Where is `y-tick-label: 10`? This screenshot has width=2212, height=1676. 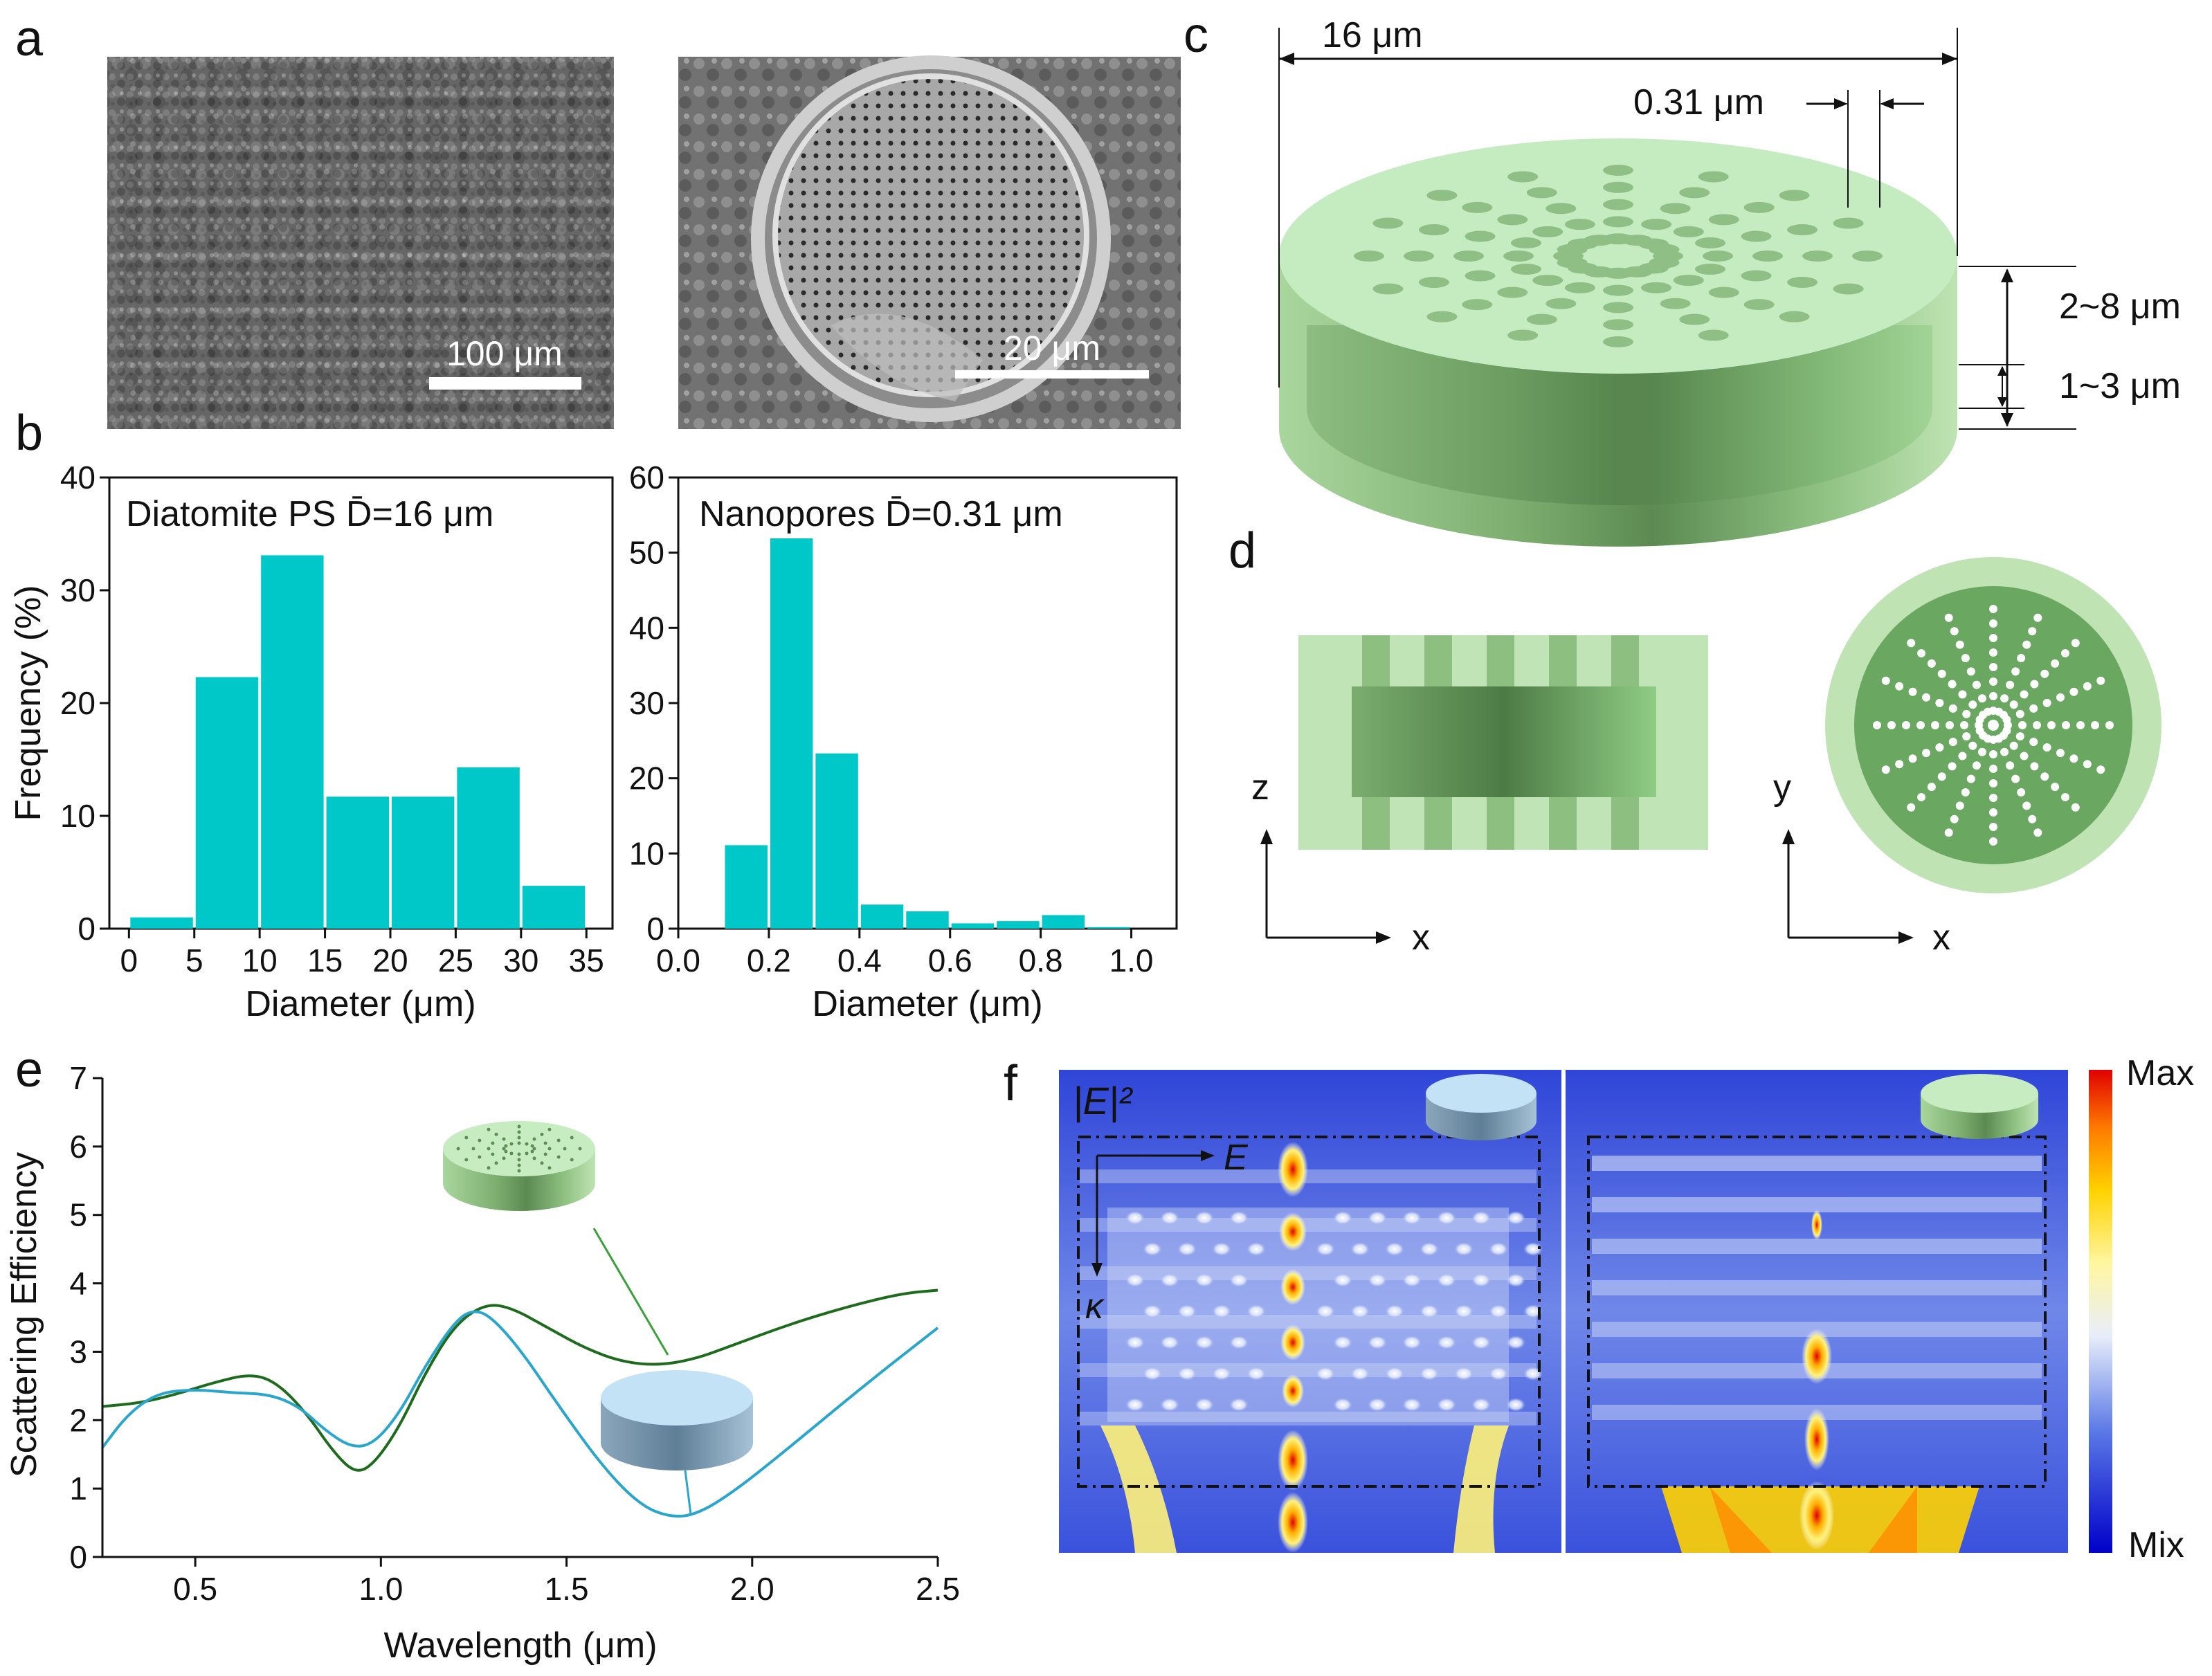 y-tick-label: 10 is located at coordinates (78, 816).